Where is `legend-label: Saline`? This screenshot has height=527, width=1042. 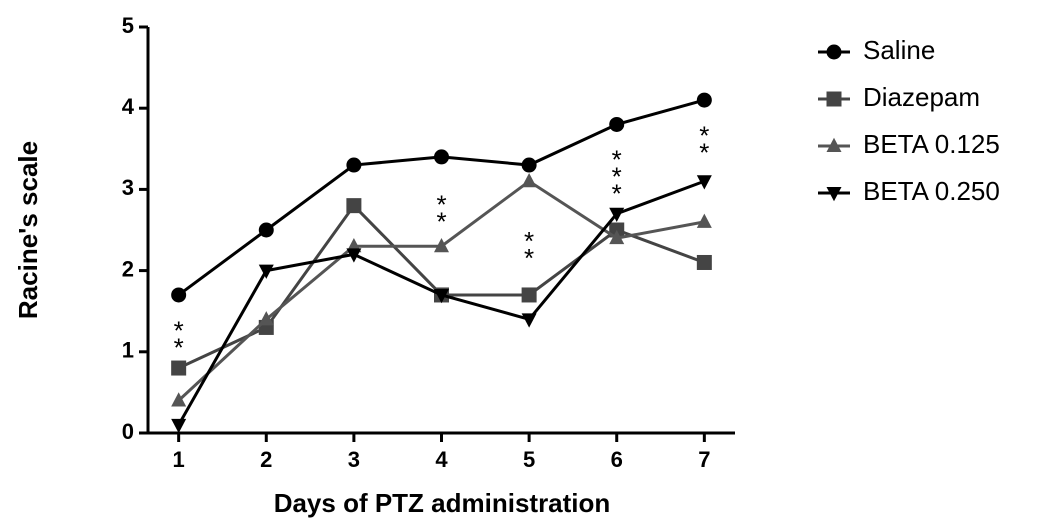
legend-label: Saline is located at coordinates (899, 50).